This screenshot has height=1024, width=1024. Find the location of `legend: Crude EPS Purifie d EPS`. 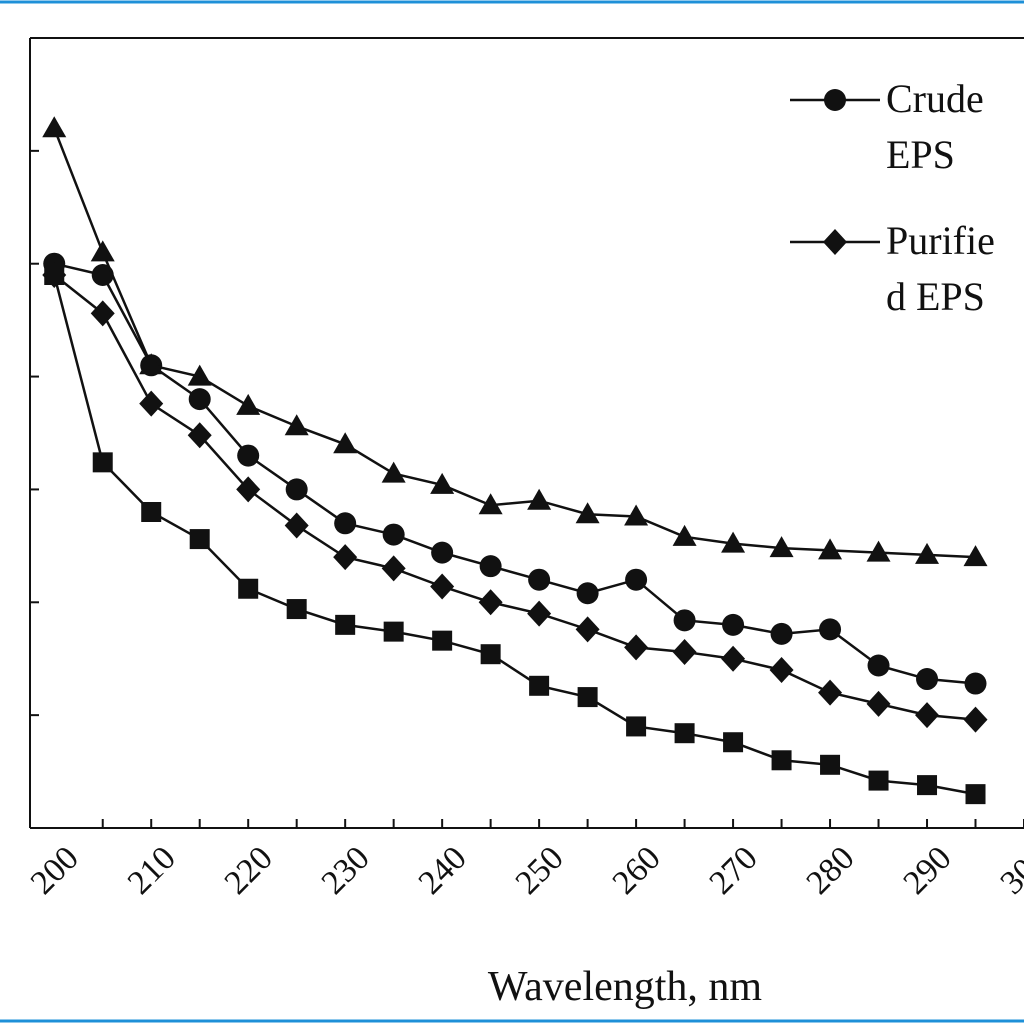

legend: Crude EPS Purifie d EPS is located at coordinates (892, 197).